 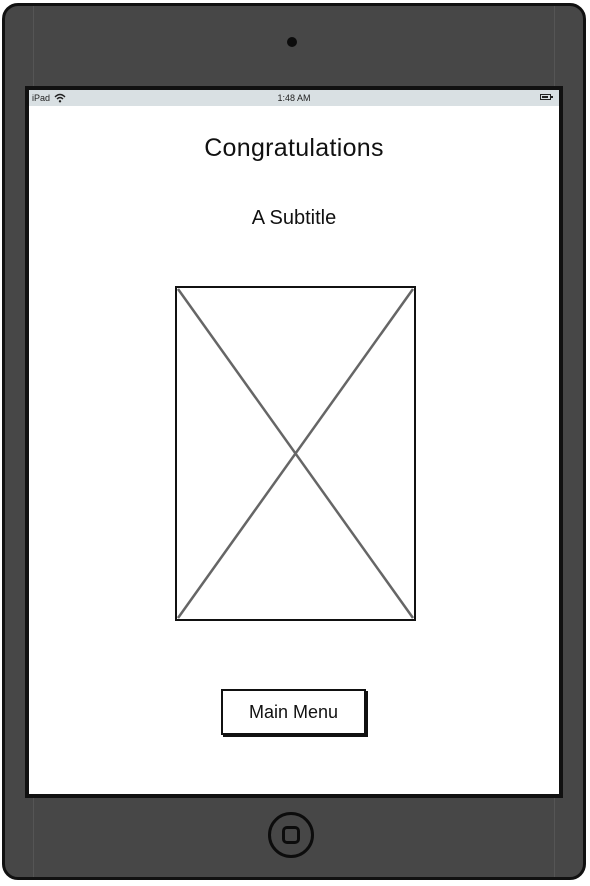 I want to click on status-bar: iPad 1:48 AM, so click(x=294, y=98).